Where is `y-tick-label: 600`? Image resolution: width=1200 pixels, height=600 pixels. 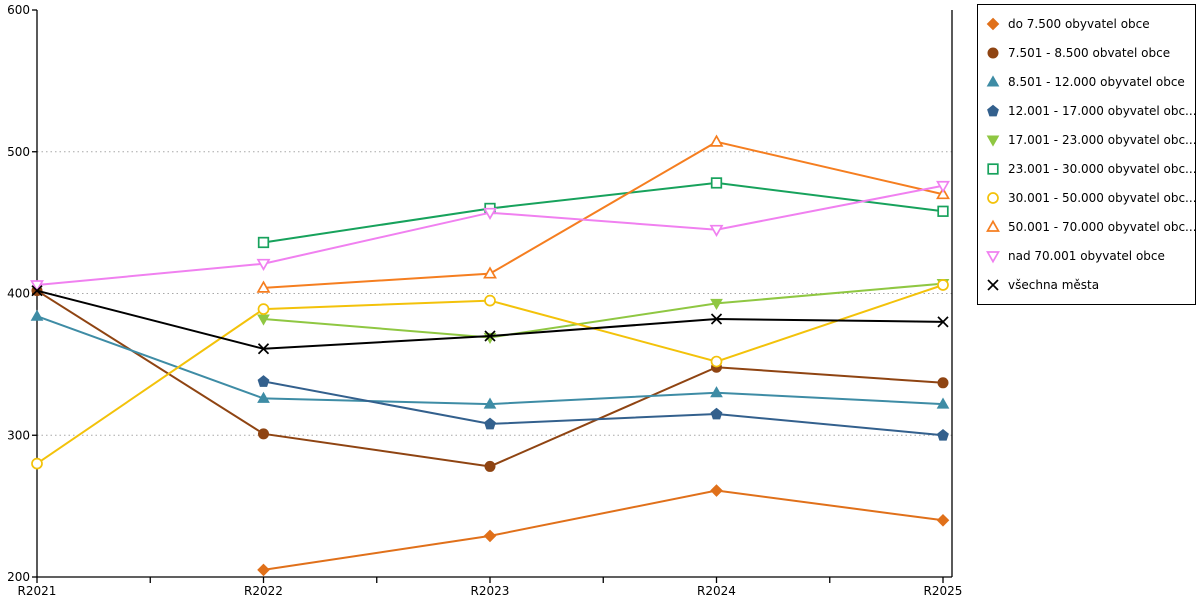
y-tick-label: 600 is located at coordinates (18, 10).